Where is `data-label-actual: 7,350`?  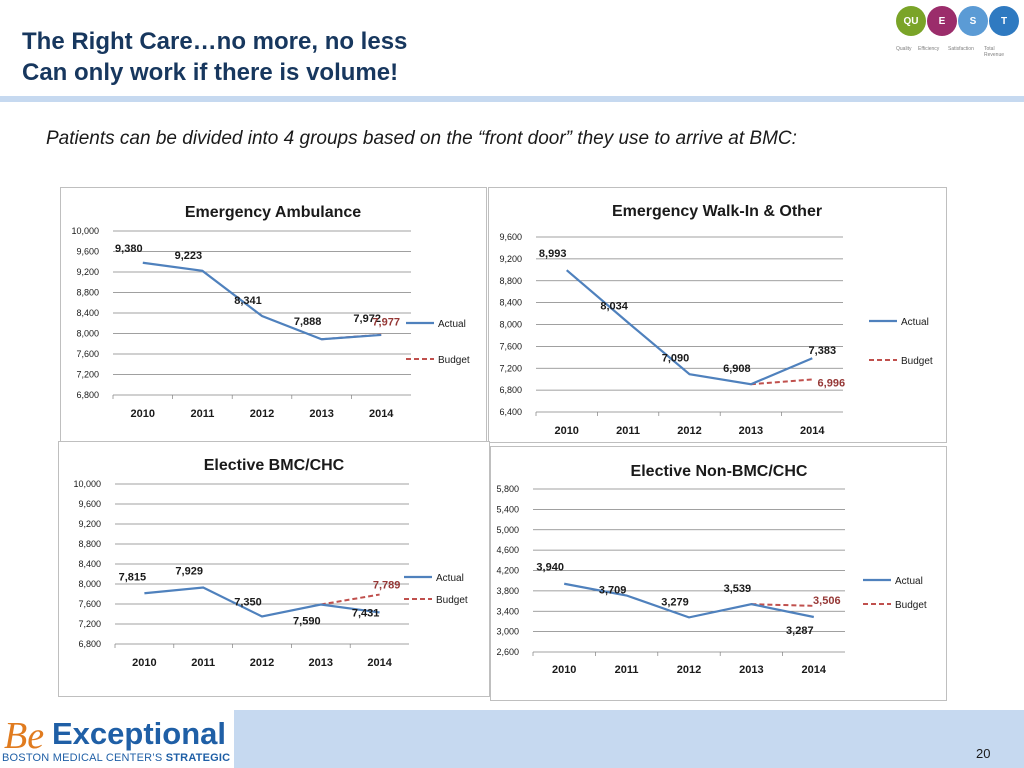
data-label-actual: 7,350 is located at coordinates (248, 603).